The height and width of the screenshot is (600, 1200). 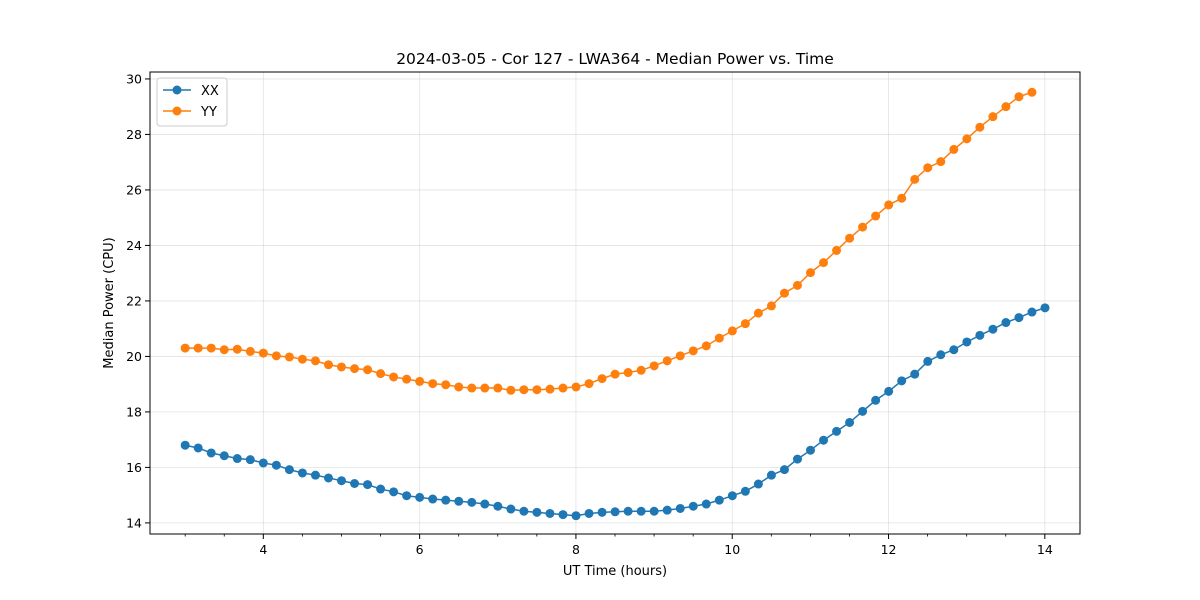 I want to click on x-axis-ticks: 4 6 8 10 12 14, so click(x=618, y=545).